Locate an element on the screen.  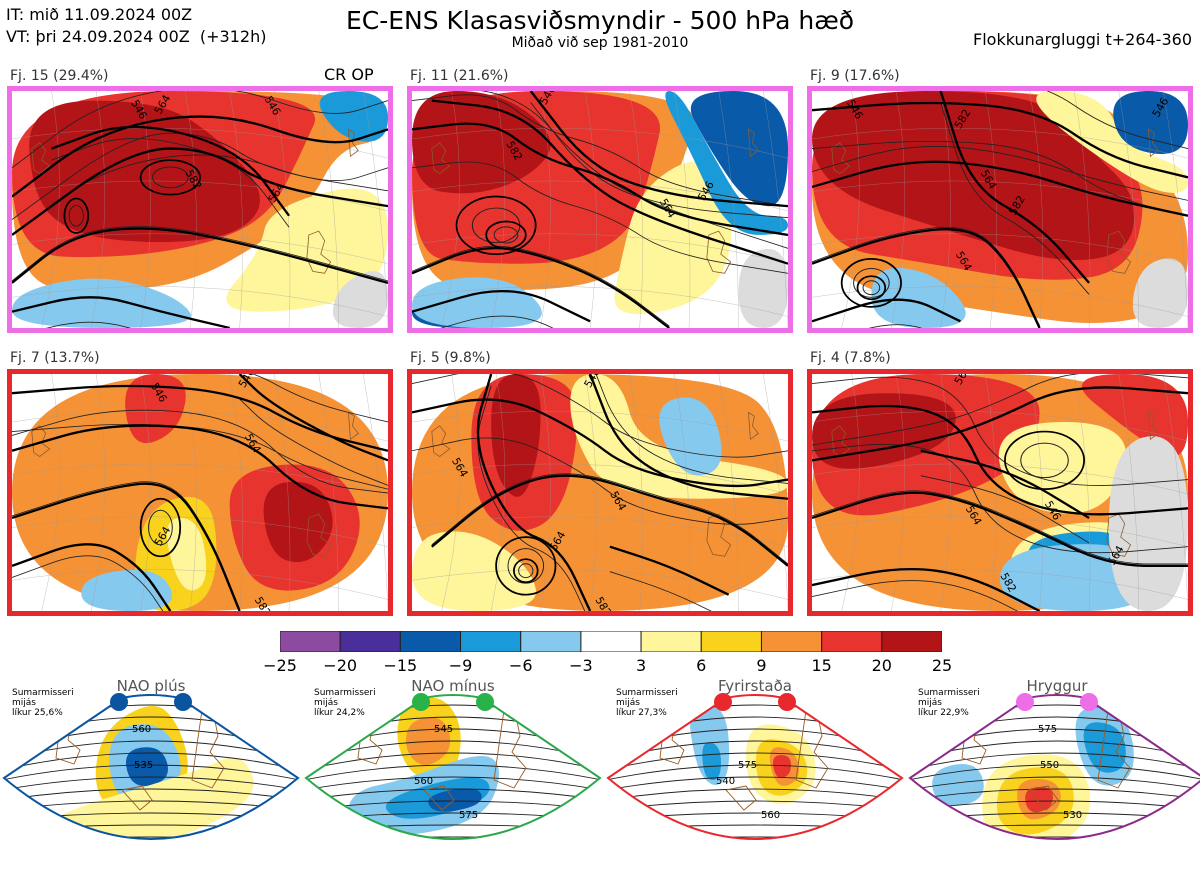
panel-label-4: Fj. 7 (13.7%) is located at coordinates (55, 358).